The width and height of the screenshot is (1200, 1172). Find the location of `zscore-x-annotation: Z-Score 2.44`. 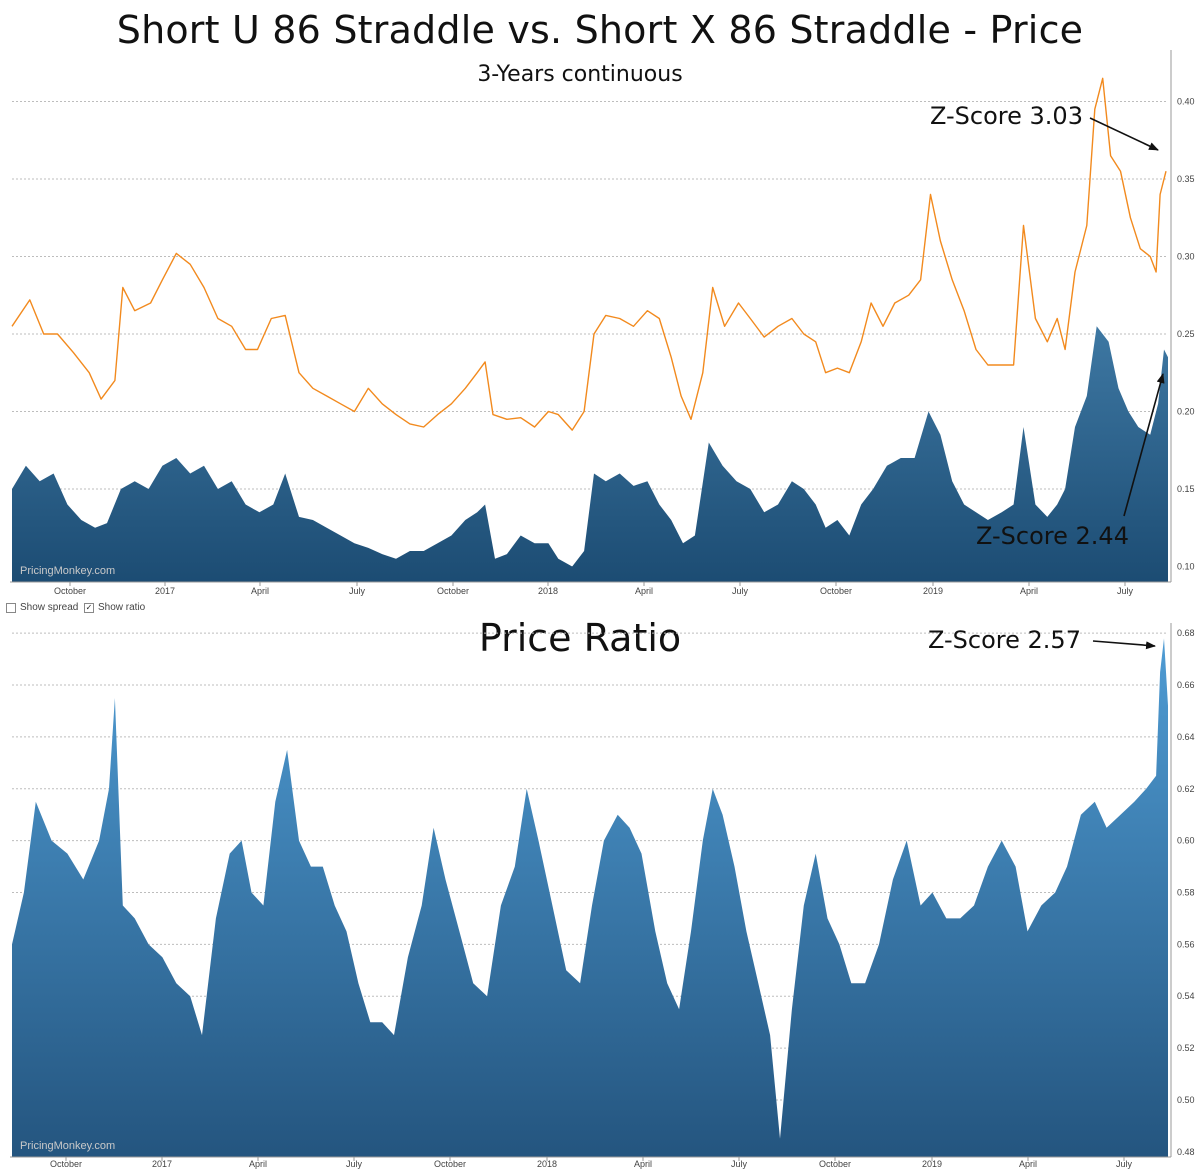

zscore-x-annotation: Z-Score 2.44 is located at coordinates (1052, 536).